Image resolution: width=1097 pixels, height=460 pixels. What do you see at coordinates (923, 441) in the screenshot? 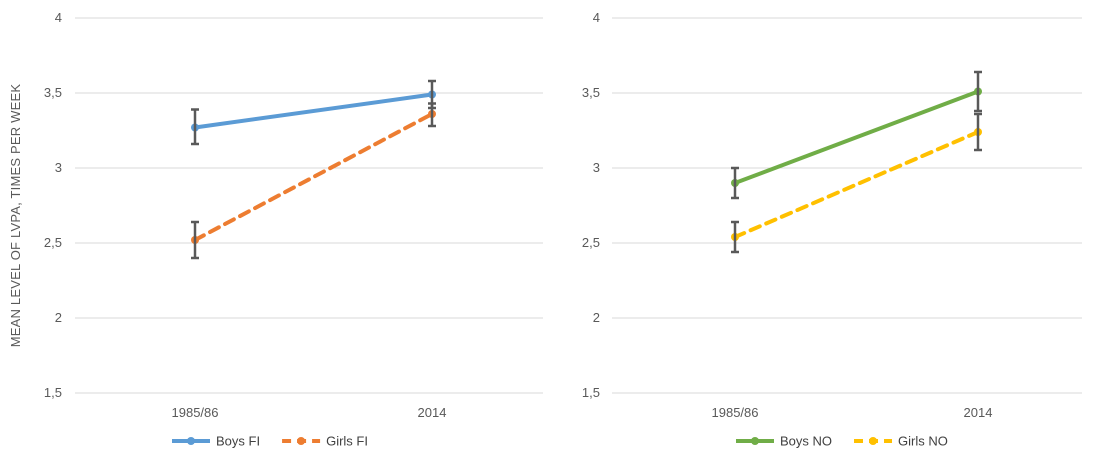
I see `legend-label: Girls NO` at bounding box center [923, 441].